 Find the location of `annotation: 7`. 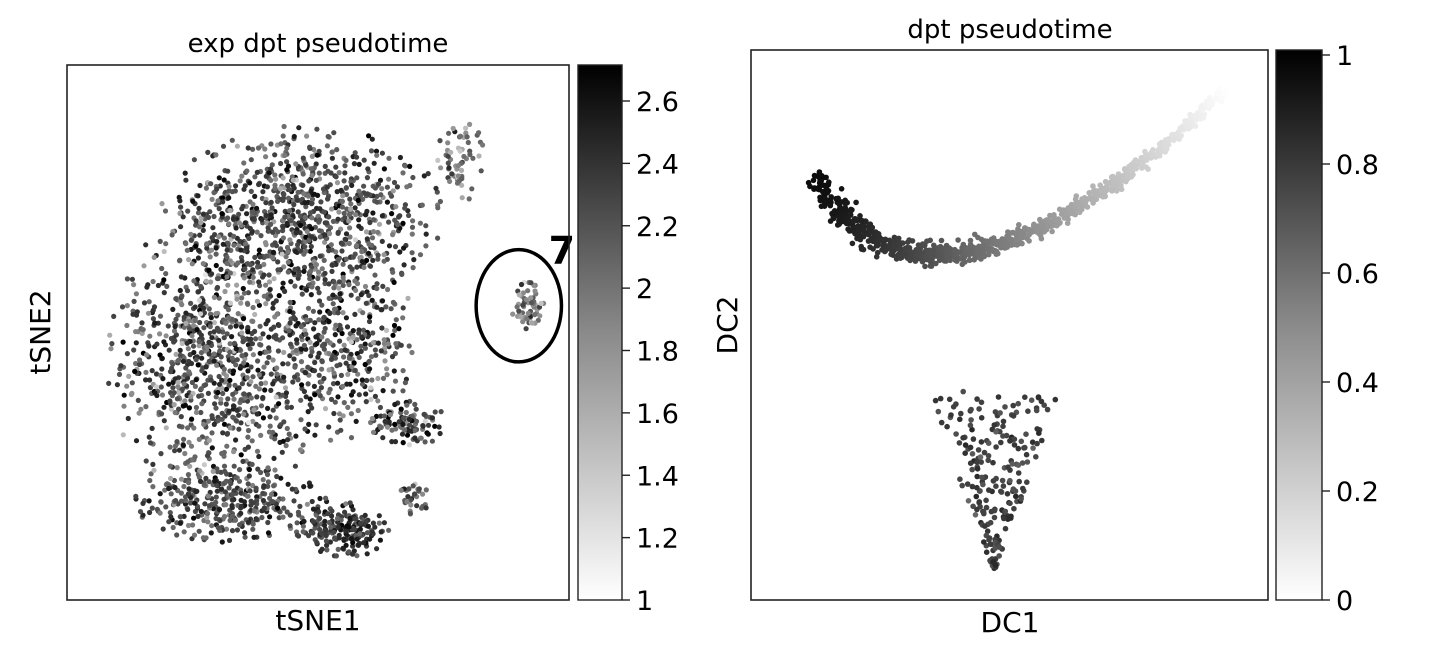

annotation: 7 is located at coordinates (524, 296).